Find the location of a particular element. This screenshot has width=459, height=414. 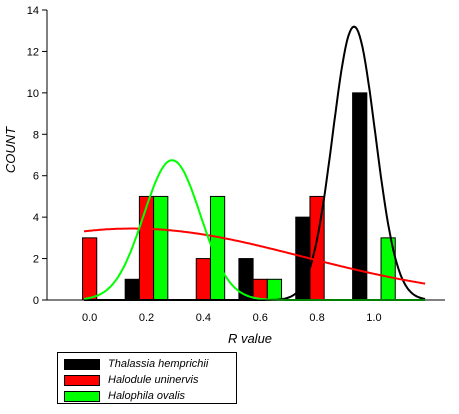

legend-item: Halodule uninervis is located at coordinates (147, 380).